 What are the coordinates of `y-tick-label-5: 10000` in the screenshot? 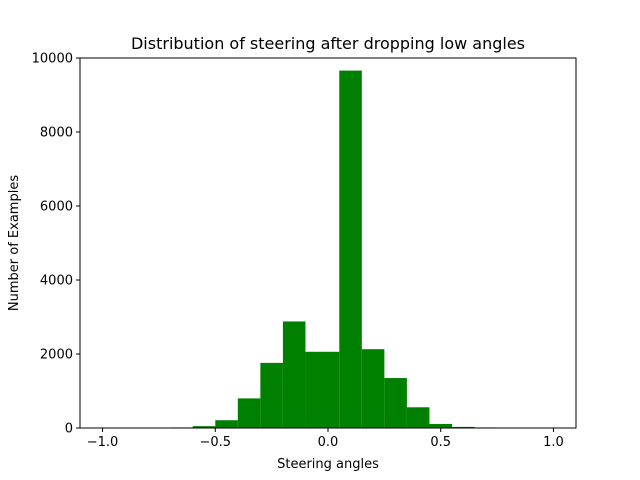 It's located at (52, 59).